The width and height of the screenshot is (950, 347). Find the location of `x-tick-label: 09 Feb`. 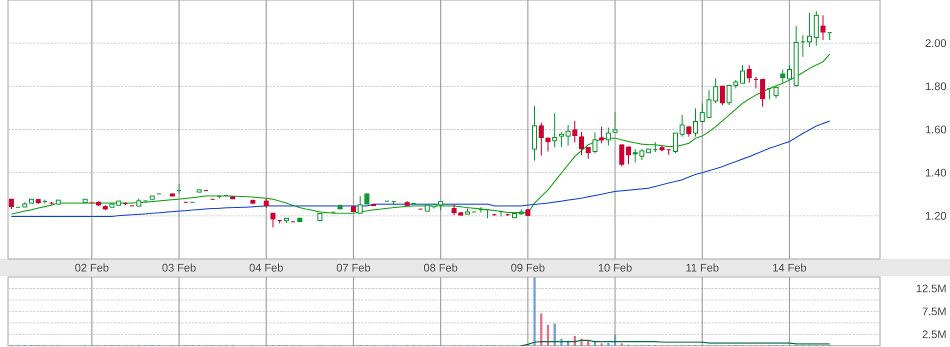

x-tick-label: 09 Feb is located at coordinates (528, 268).